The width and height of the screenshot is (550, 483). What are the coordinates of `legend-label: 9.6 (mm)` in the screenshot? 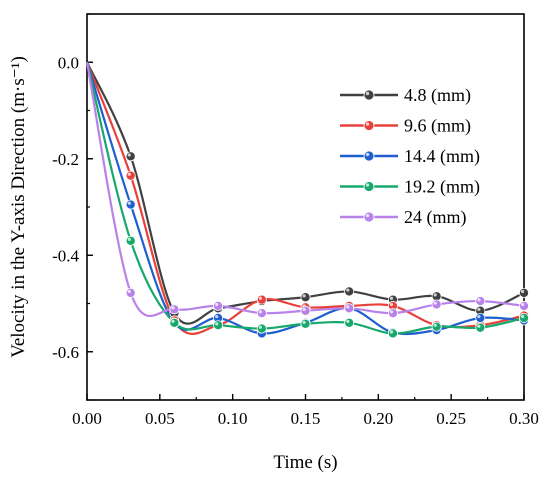 It's located at (437, 126).